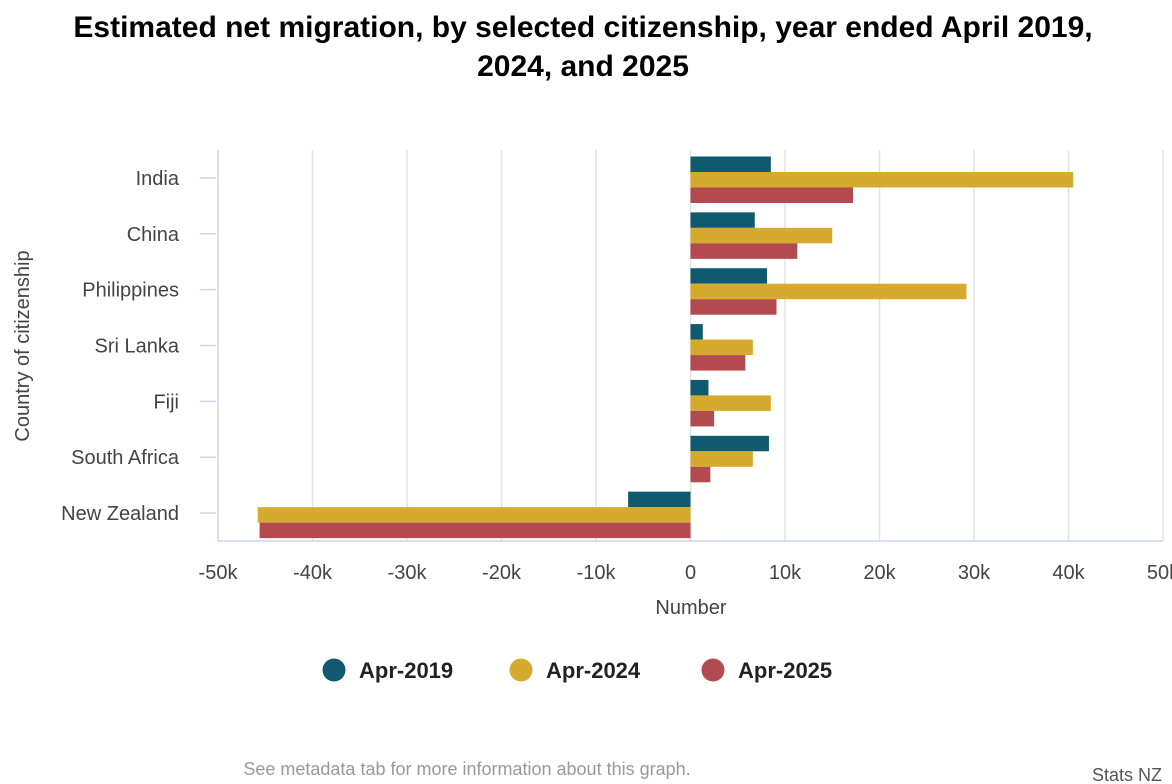 This screenshot has height=784, width=1172. Describe the element at coordinates (137, 347) in the screenshot. I see `category-label: Sri Lanka` at that location.